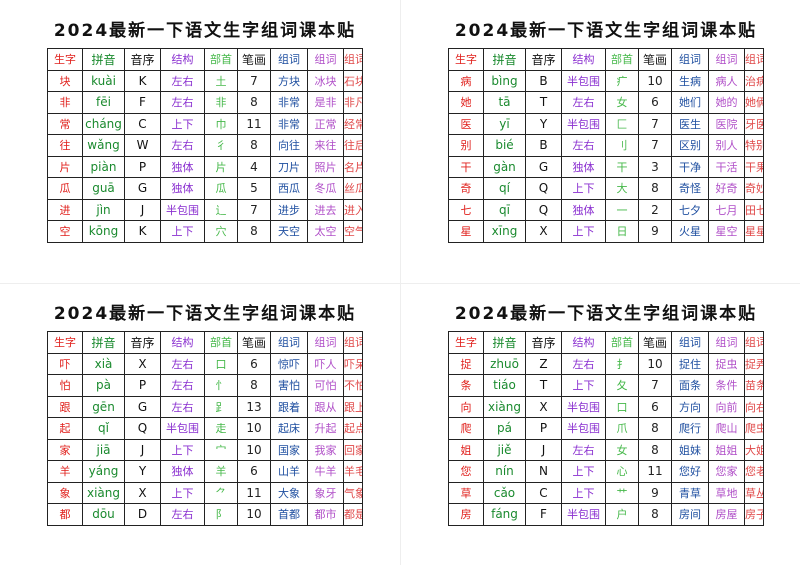 Image resolution: width=800 pixels, height=565 pixels. What do you see at coordinates (466, 188) in the screenshot?
I see `table-cell: 奇` at bounding box center [466, 188].